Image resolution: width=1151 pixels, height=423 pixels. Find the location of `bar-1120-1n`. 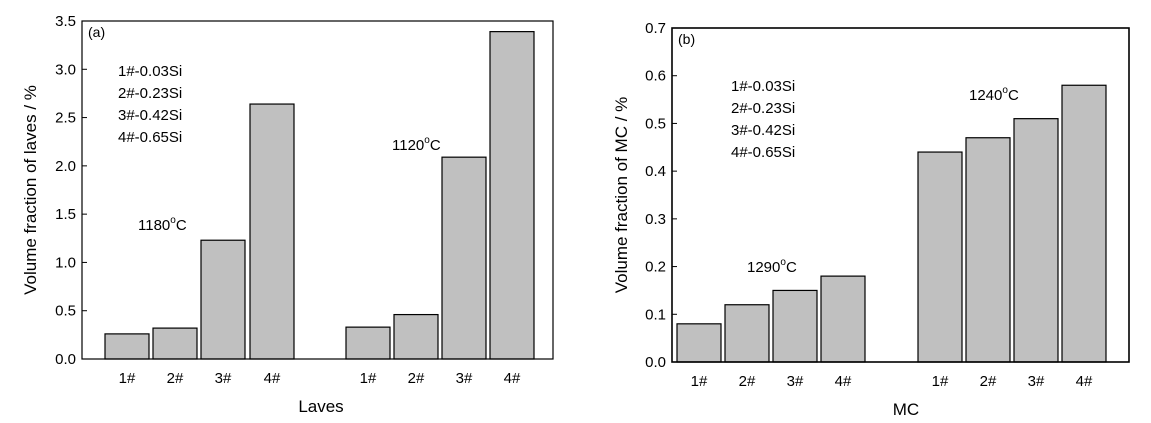

bar-1120-1n is located at coordinates (368, 343).